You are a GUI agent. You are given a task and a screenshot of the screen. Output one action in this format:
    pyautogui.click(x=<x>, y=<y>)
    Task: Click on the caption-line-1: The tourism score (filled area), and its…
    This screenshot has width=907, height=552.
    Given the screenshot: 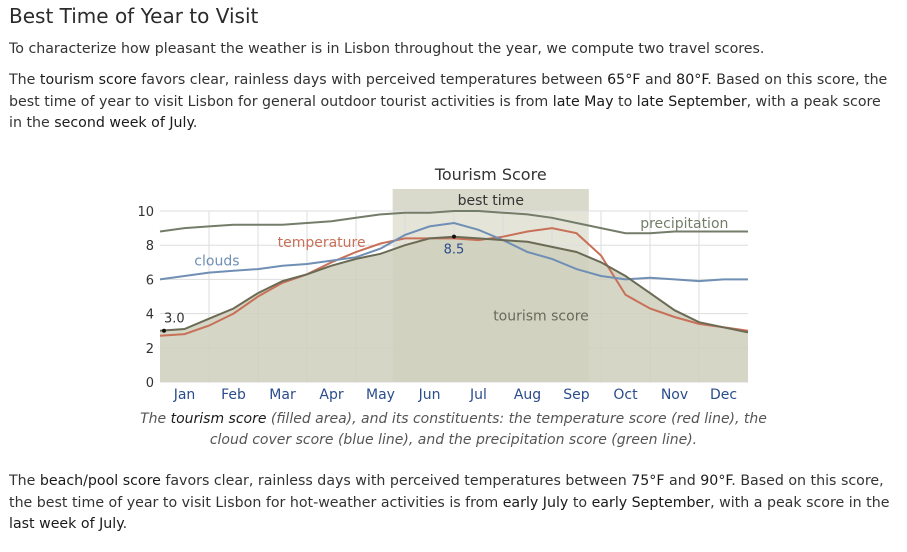 What is the action you would take?
    pyautogui.click(x=453, y=419)
    